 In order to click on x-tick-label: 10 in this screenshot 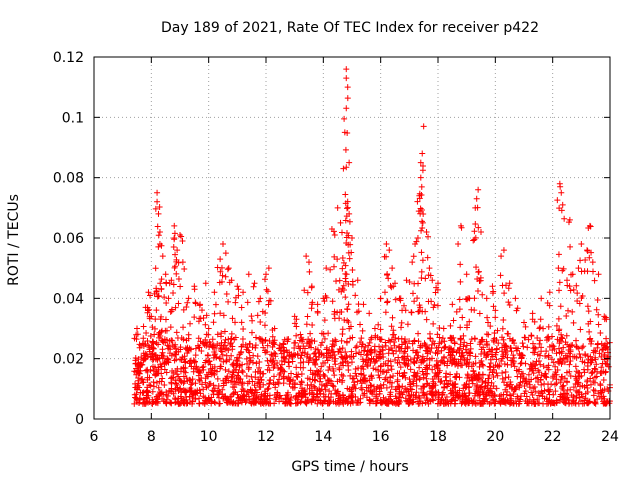, I will do `click(209, 437)`.